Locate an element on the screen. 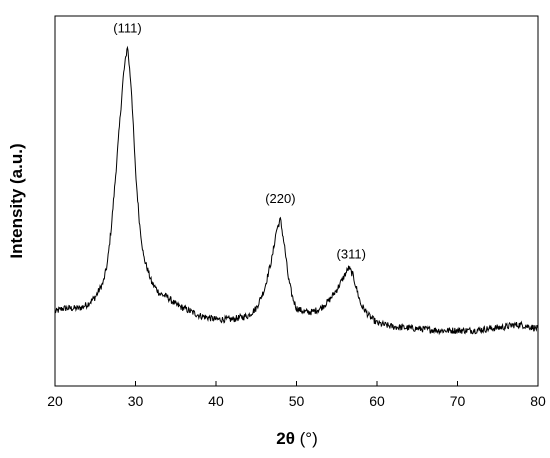 Image resolution: width=550 pixels, height=458 pixels. peak-label: (220) is located at coordinates (280, 198).